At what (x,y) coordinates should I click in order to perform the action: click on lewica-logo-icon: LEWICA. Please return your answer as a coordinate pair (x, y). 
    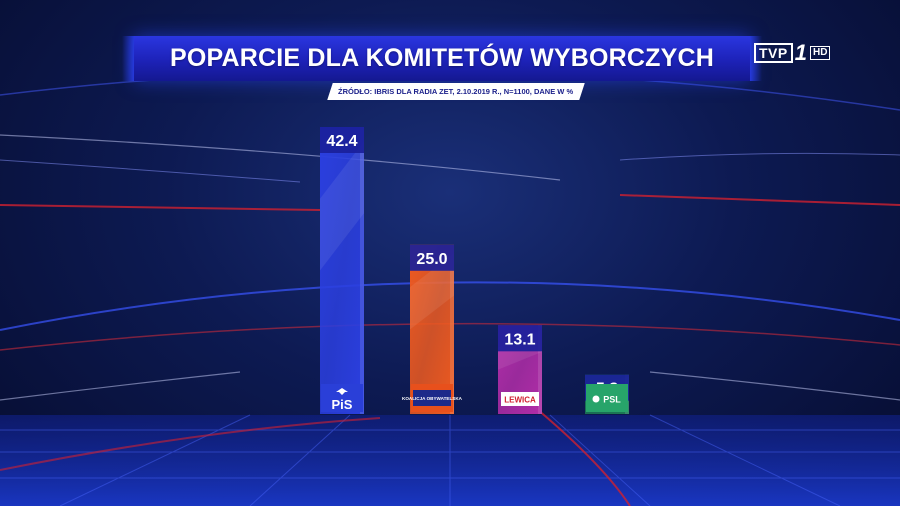
    Looking at the image, I should click on (520, 399).